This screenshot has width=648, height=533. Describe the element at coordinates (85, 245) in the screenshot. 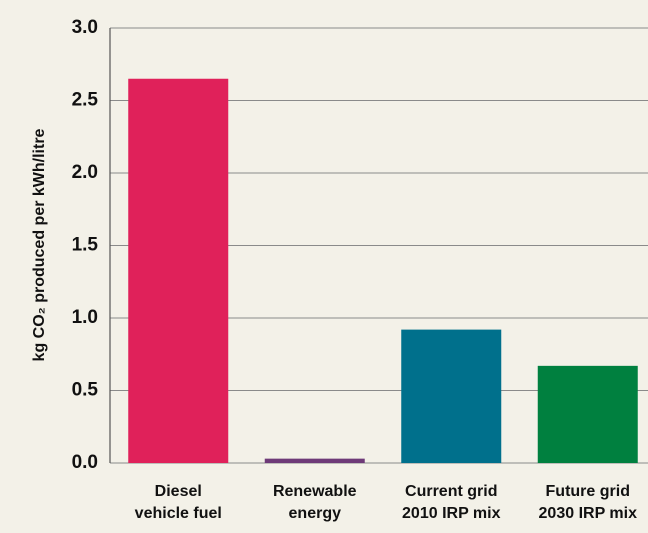

I see `y-tick-label: 1.5` at that location.